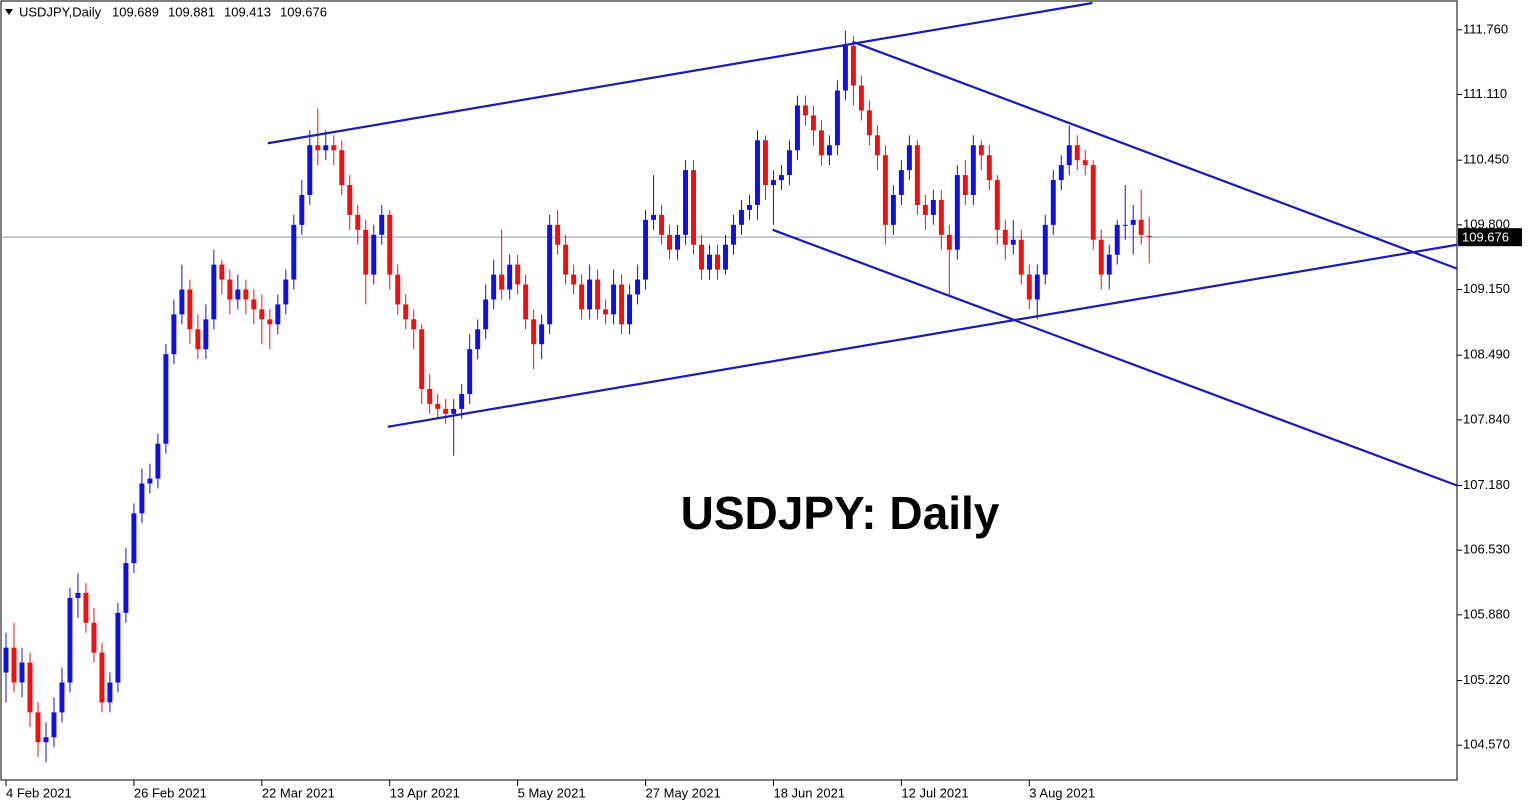 This screenshot has height=807, width=1529. Describe the element at coordinates (840, 513) in the screenshot. I see `watermark-title: USDJPY: Daily` at that location.